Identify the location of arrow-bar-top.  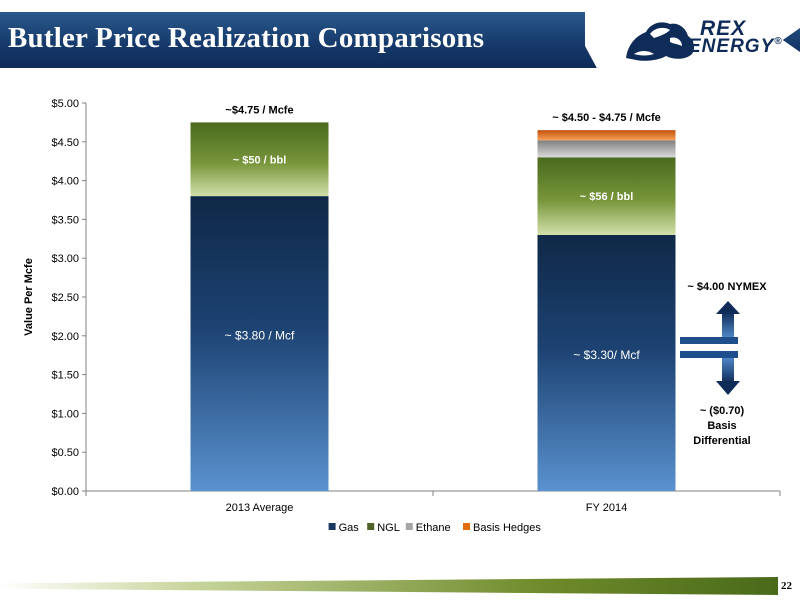
(709, 340).